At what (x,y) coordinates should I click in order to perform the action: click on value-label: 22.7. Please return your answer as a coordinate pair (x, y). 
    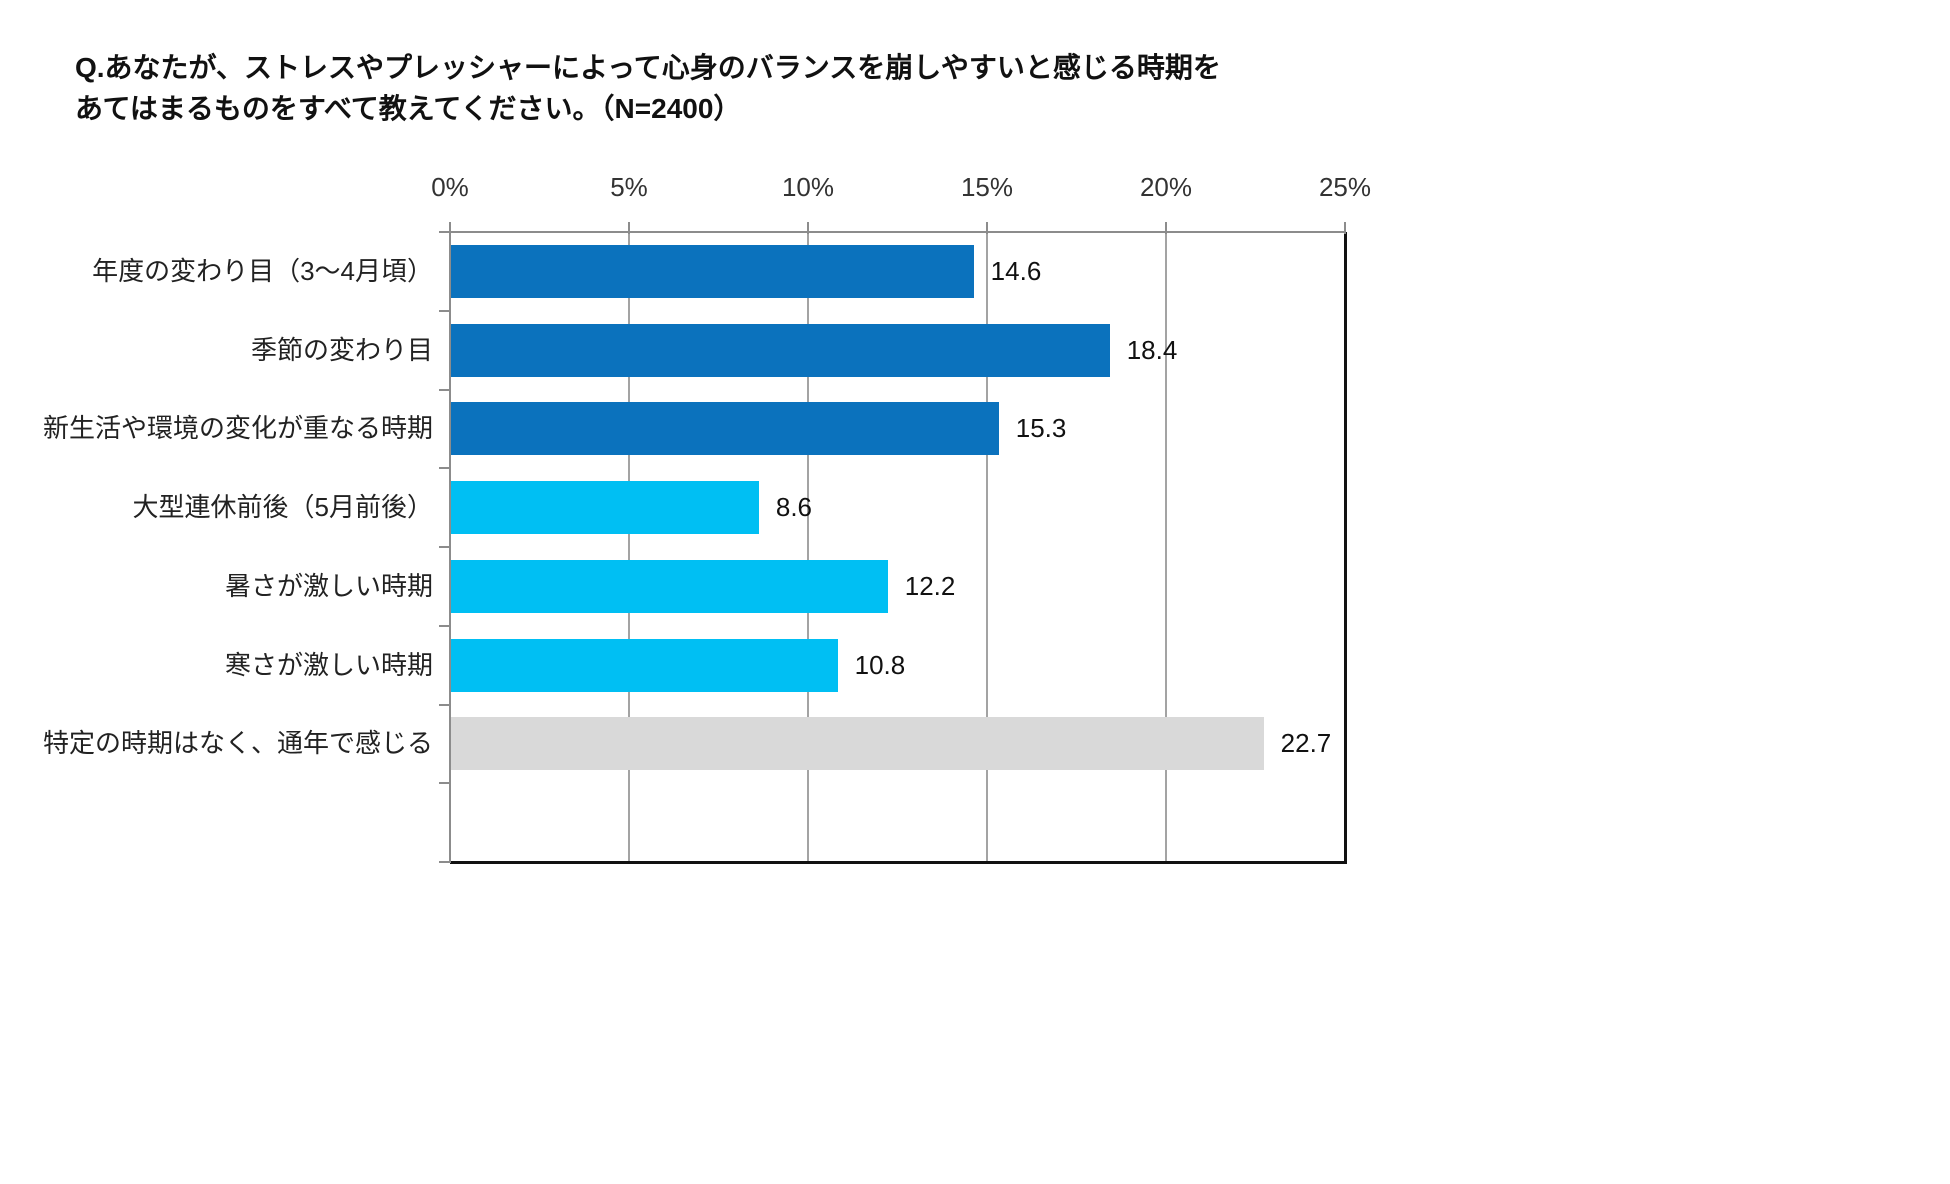
    Looking at the image, I should click on (1306, 743).